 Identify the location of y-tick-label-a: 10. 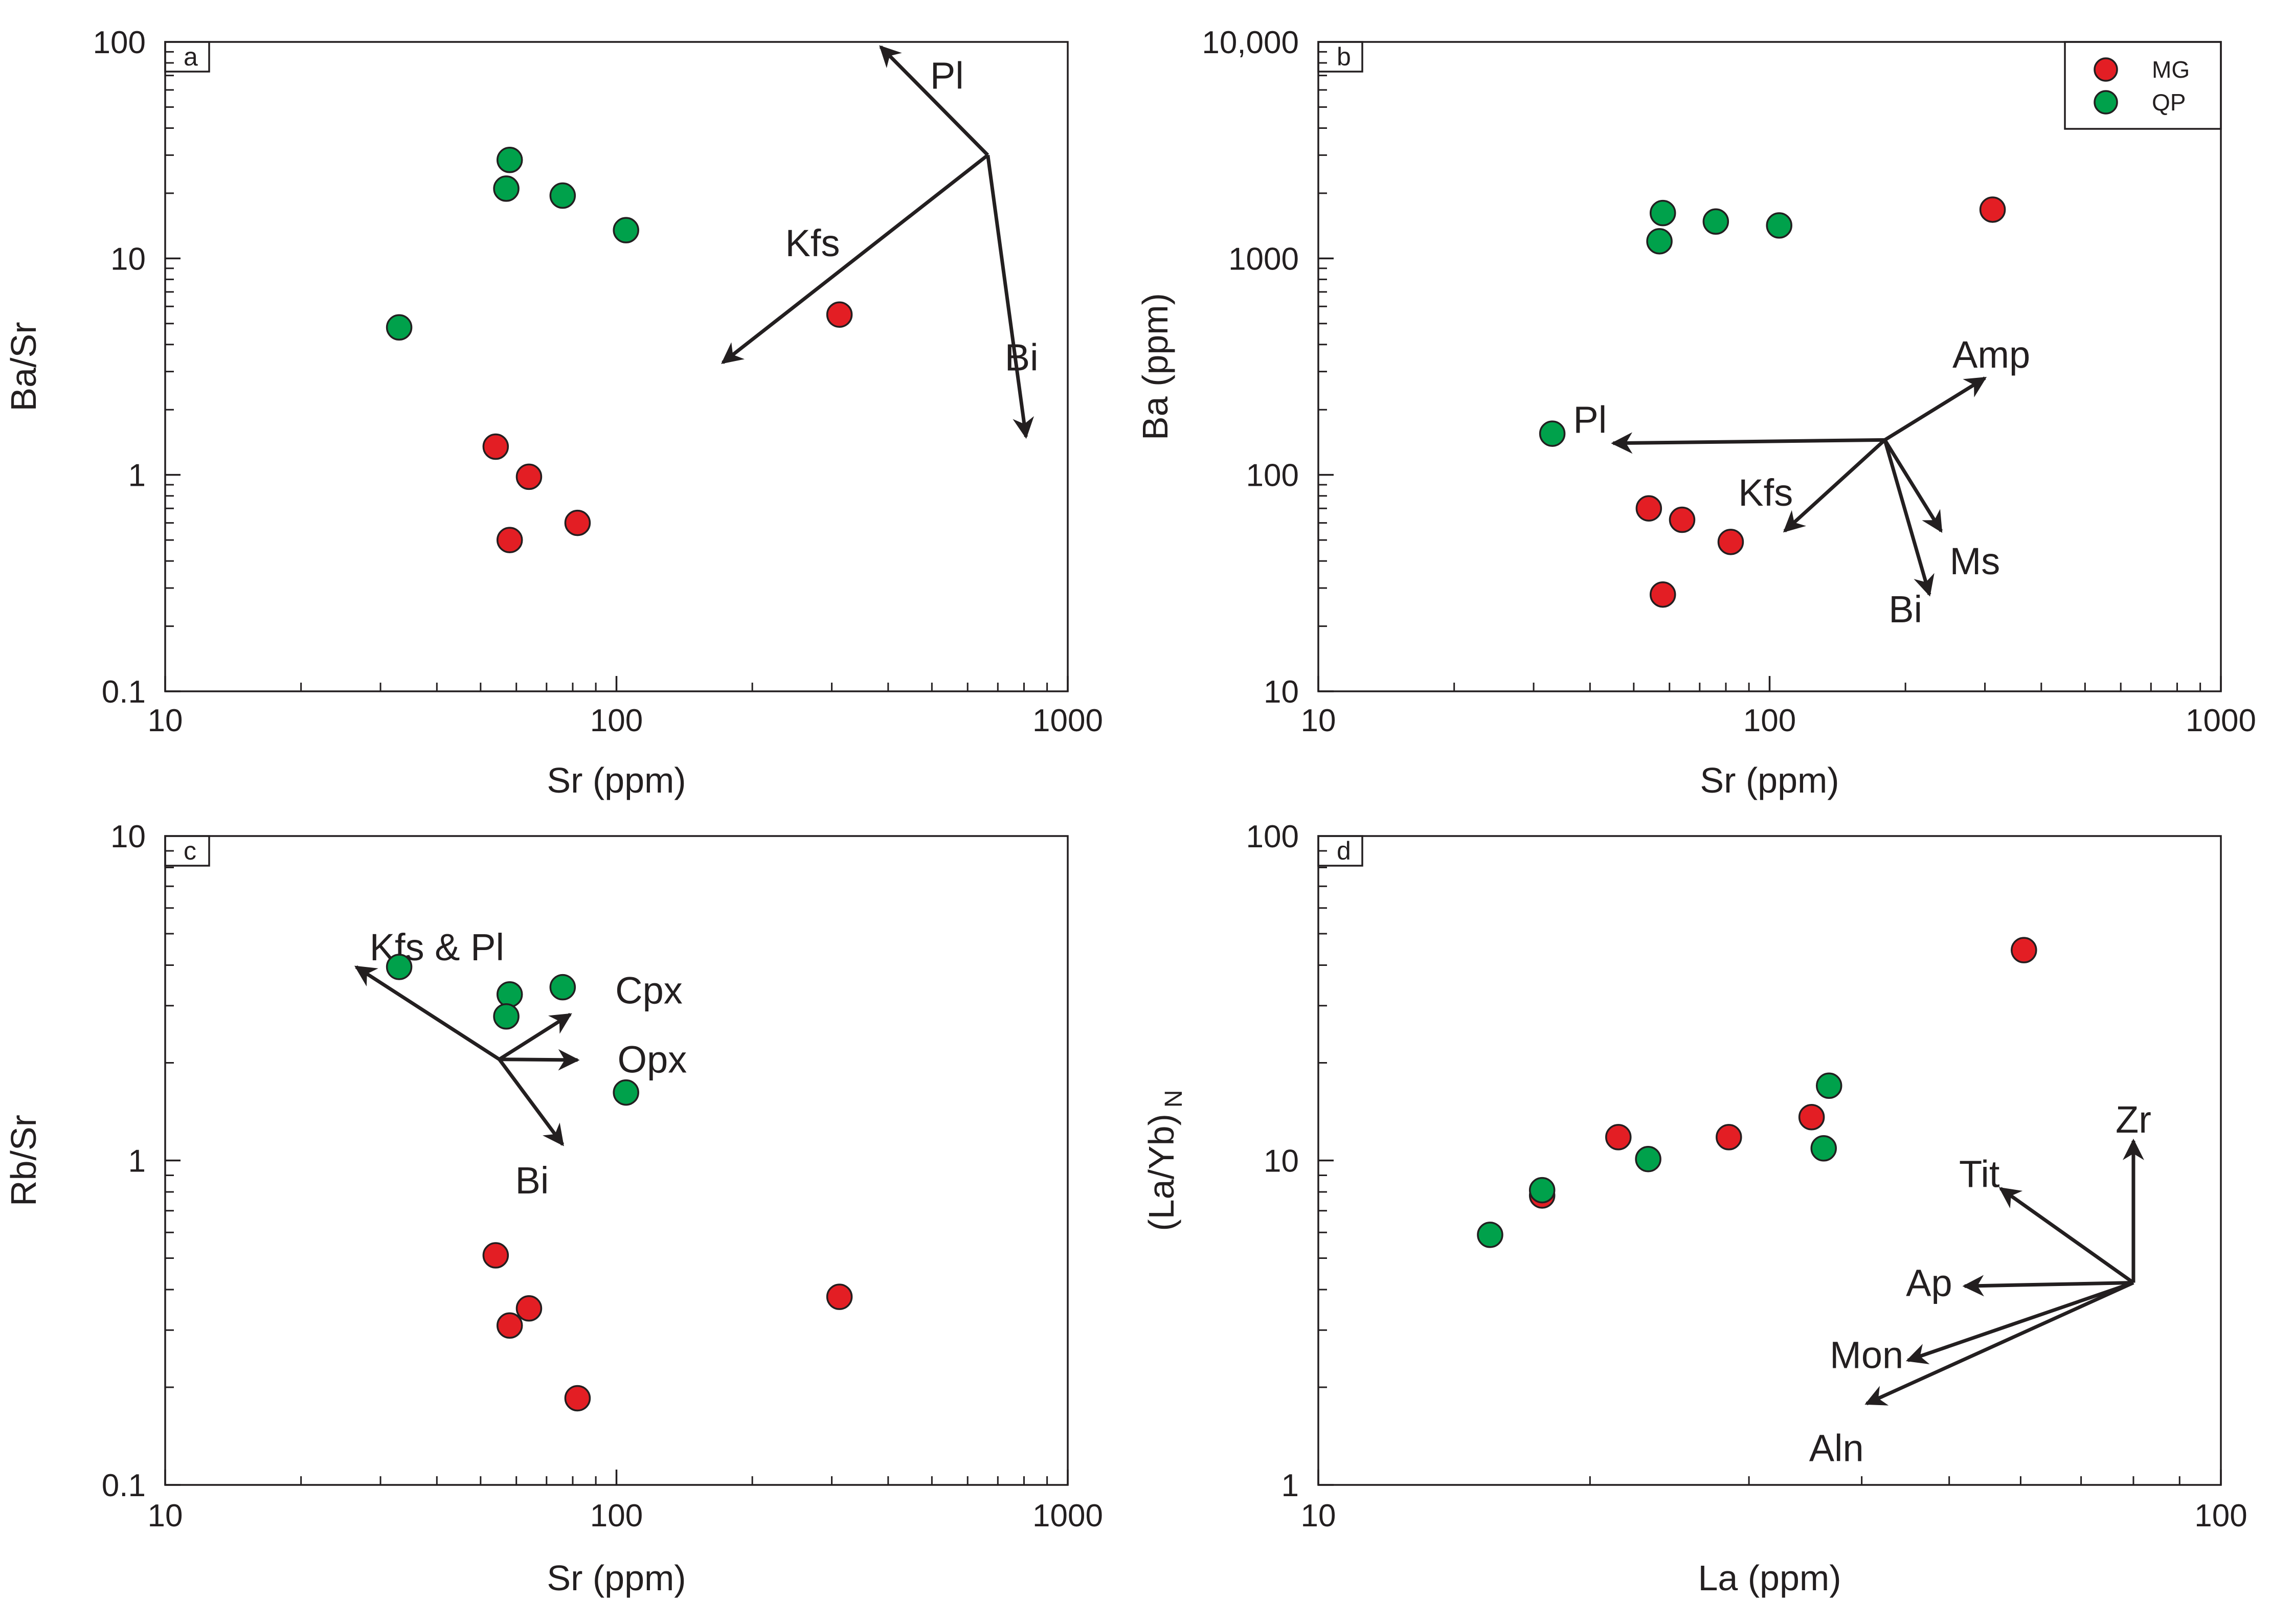
(128, 259).